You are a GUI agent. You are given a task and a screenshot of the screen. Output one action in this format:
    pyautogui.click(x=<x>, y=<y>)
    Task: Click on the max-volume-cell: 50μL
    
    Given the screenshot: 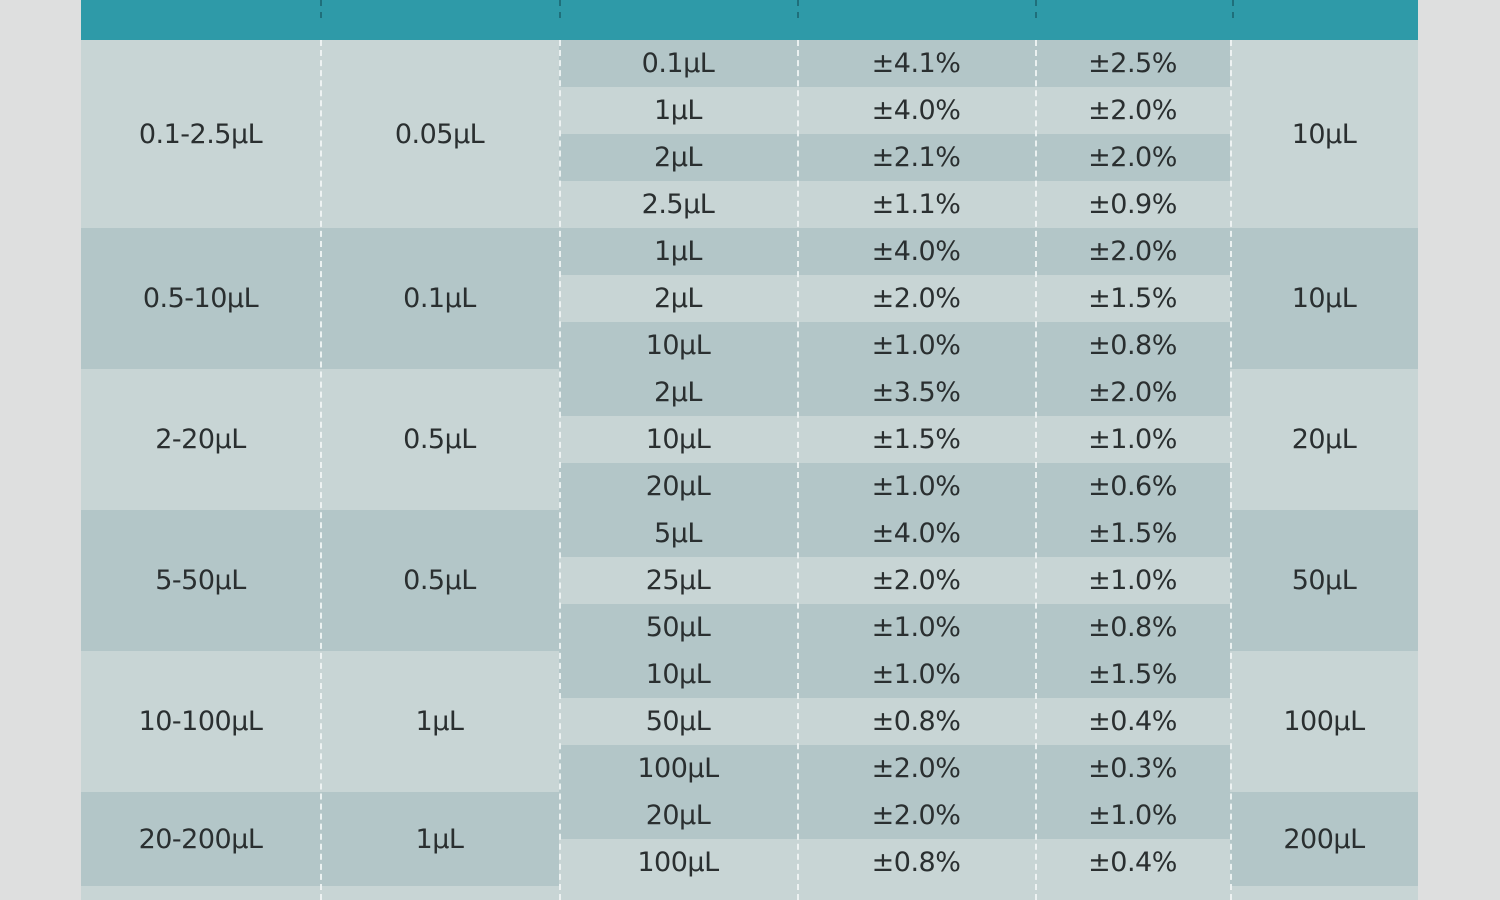 What is the action you would take?
    pyautogui.click(x=1324, y=580)
    